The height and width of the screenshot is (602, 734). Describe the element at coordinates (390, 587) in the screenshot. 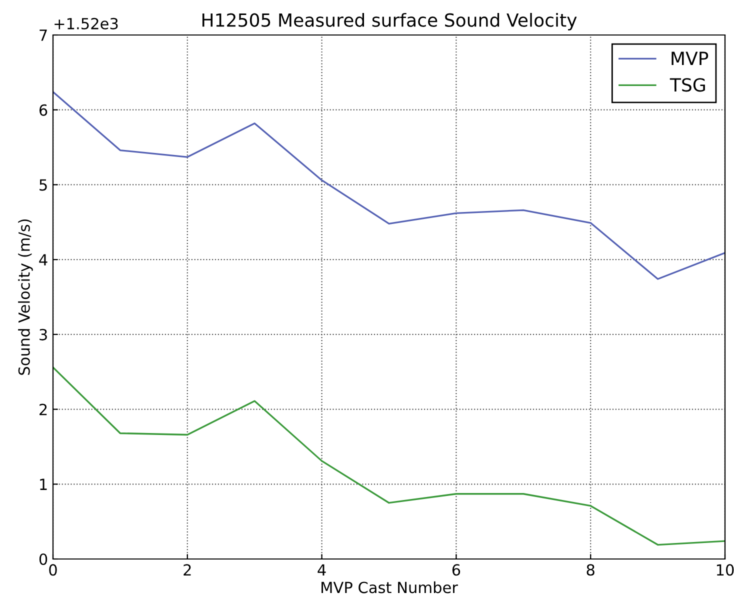

I see `x-axis-title: MVP Cast Number` at that location.